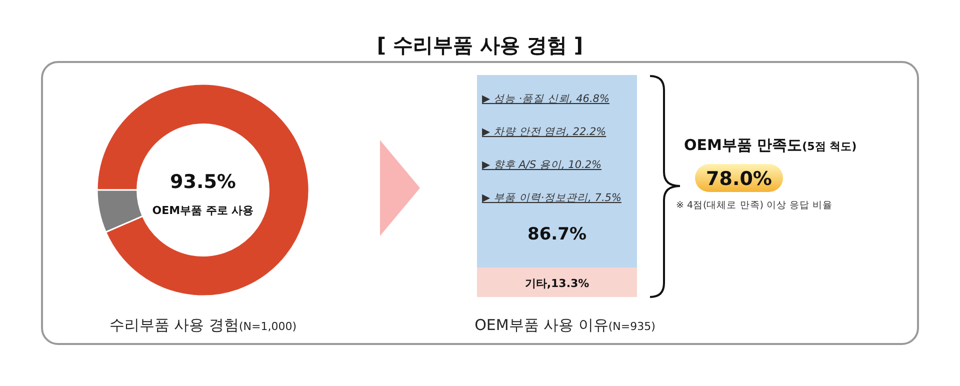  I want to click on data-label: 93.5%, so click(203, 182).